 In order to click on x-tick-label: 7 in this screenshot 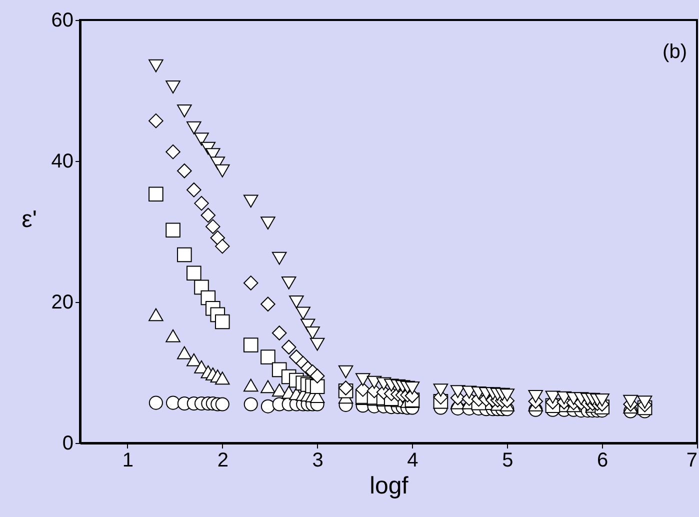, I will do `click(692, 461)`.